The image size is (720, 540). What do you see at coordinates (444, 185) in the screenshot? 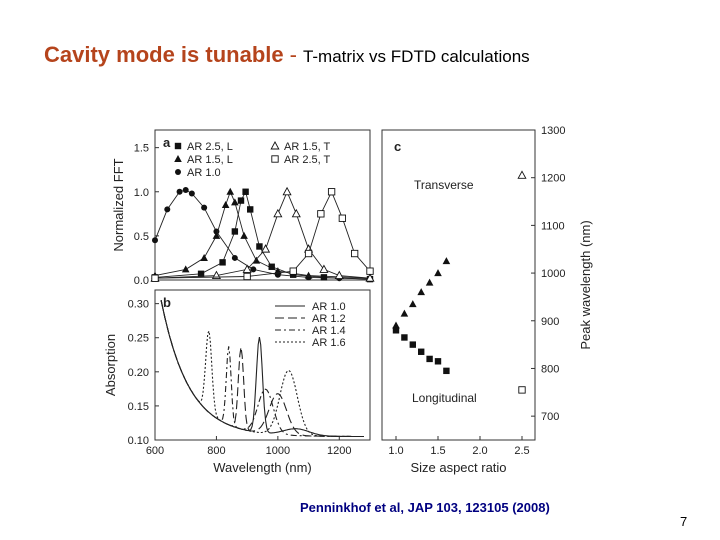
I see `panel-c-annotation-transverse: Transverse` at bounding box center [444, 185].